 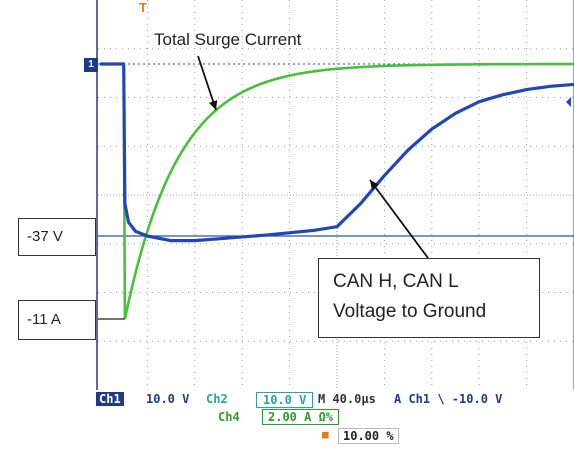 I want to click on ch4-label: Ch4, so click(x=229, y=417).